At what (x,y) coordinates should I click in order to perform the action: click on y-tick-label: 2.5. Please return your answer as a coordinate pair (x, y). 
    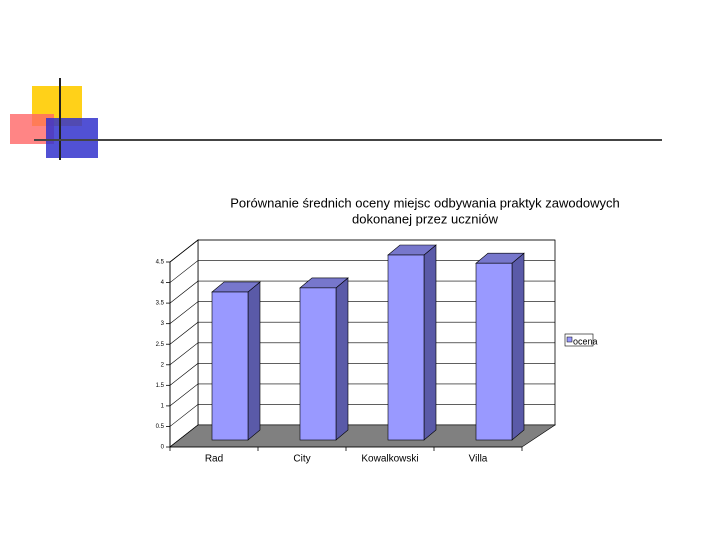
    Looking at the image, I should click on (160, 345).